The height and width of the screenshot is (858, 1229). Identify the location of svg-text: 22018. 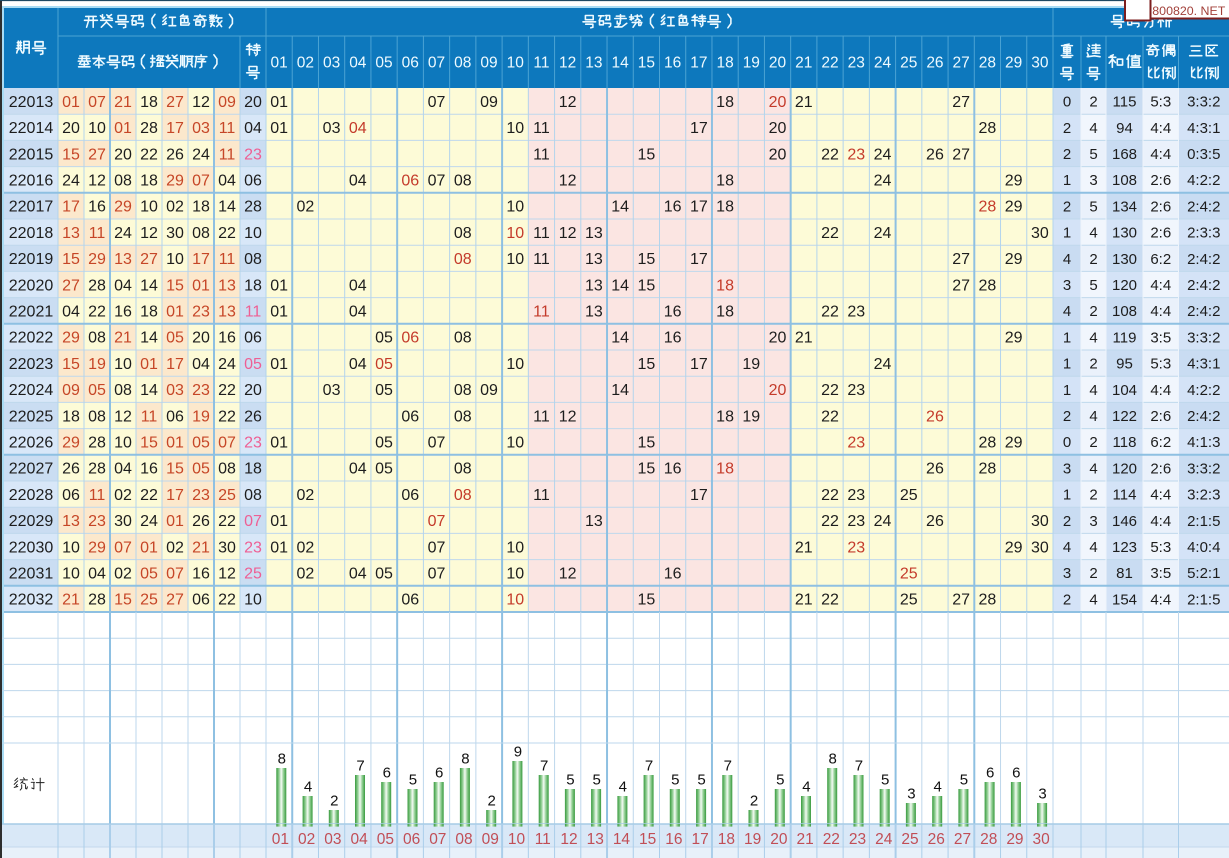
(31, 233).